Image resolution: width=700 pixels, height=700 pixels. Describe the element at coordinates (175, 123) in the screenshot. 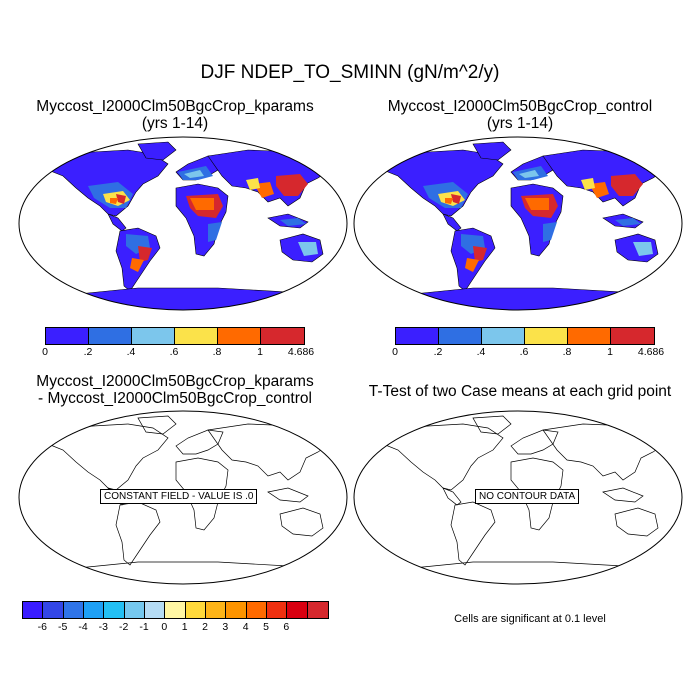

I see `panel1-title-line2: (yrs 1-14)` at that location.